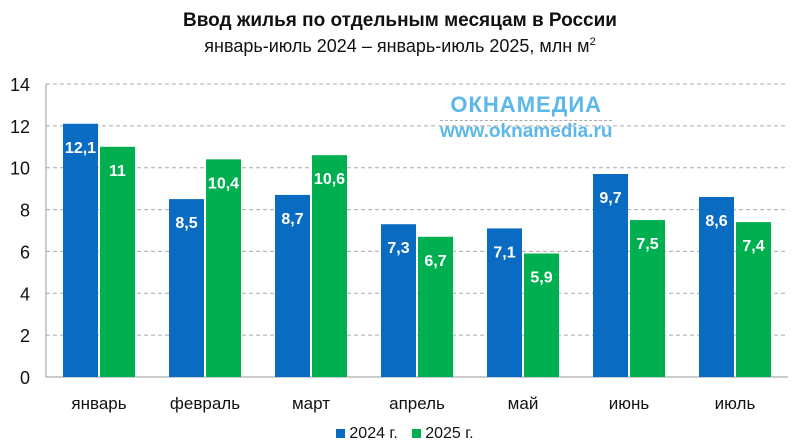  I want to click on data-label: 11, so click(117, 171).